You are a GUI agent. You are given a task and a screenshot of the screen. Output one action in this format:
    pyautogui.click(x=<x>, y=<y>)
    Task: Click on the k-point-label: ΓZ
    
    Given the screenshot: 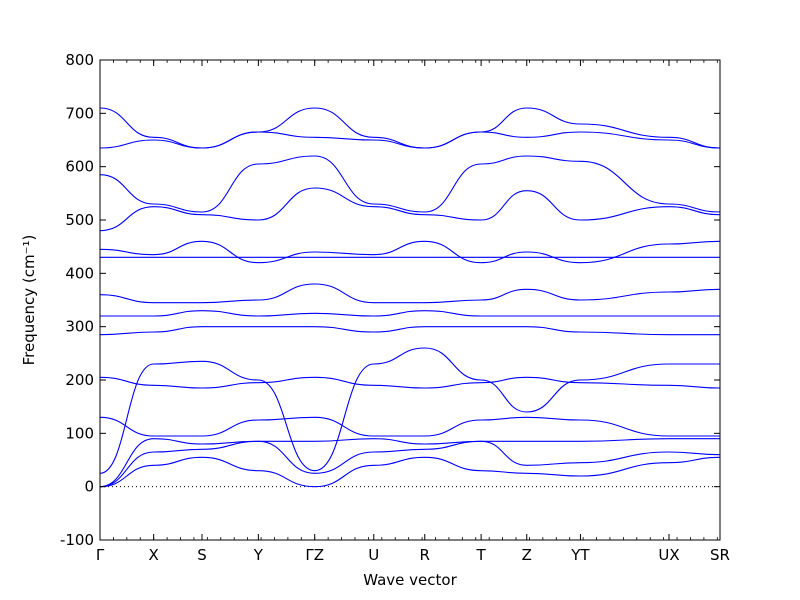 What is the action you would take?
    pyautogui.click(x=314, y=555)
    